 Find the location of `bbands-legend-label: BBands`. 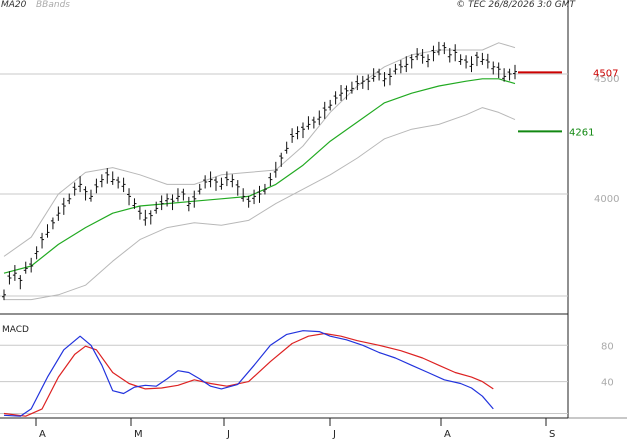

bbands-legend-label: BBands is located at coordinates (53, 5).